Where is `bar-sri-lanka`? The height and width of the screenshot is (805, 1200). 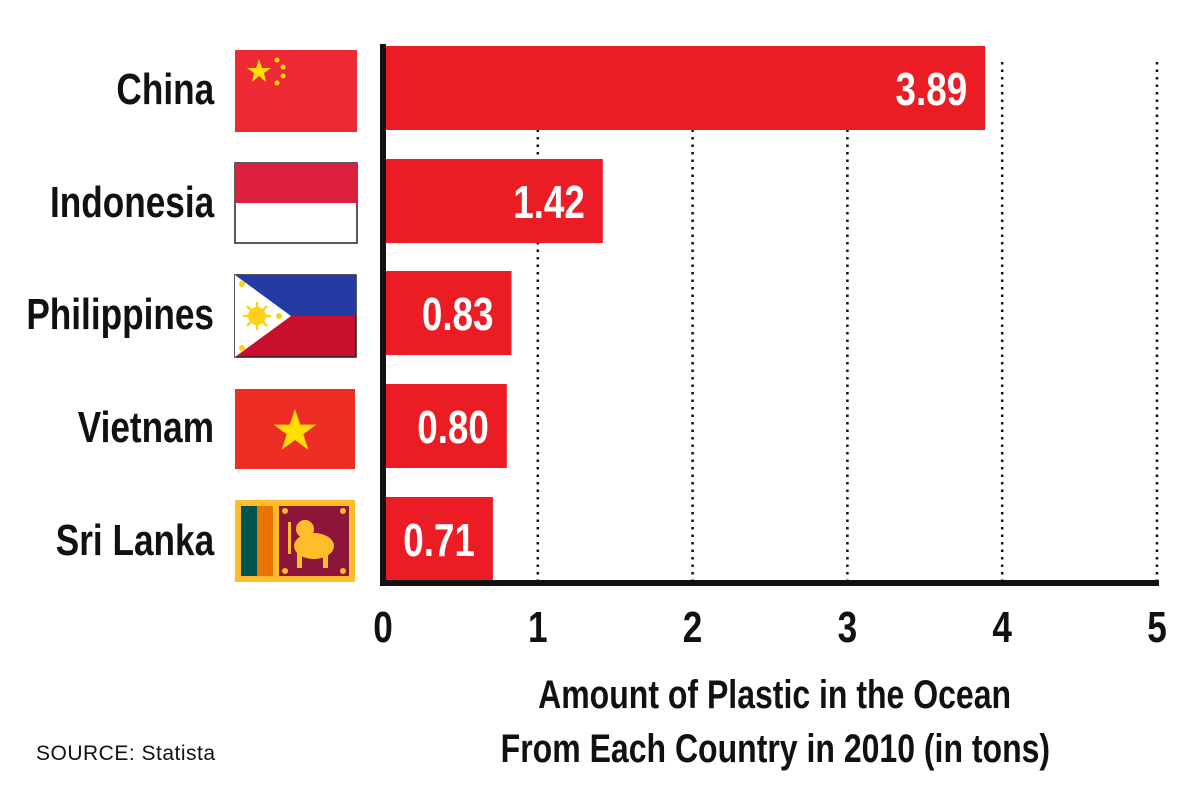 bar-sri-lanka is located at coordinates (438, 539).